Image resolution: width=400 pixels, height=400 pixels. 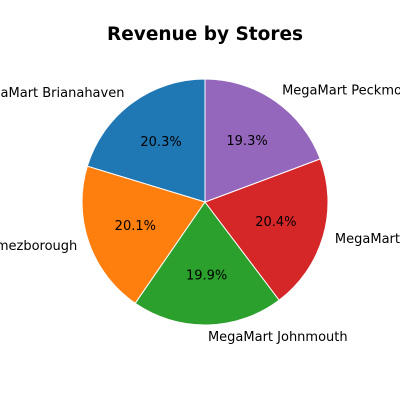 I want to click on pie-slice-megamart-martinezberg, so click(x=266, y=229).